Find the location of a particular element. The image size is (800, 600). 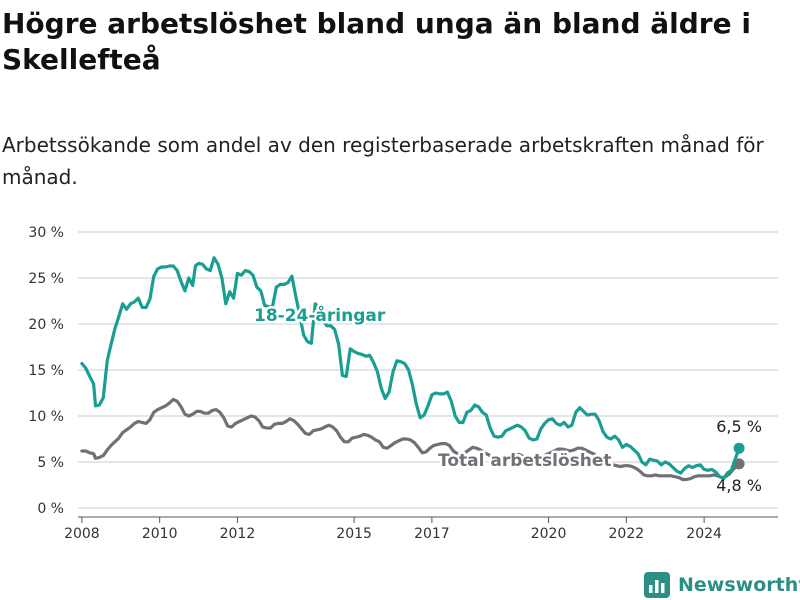

brand-logo: Newsworthy is located at coordinates (722, 585).